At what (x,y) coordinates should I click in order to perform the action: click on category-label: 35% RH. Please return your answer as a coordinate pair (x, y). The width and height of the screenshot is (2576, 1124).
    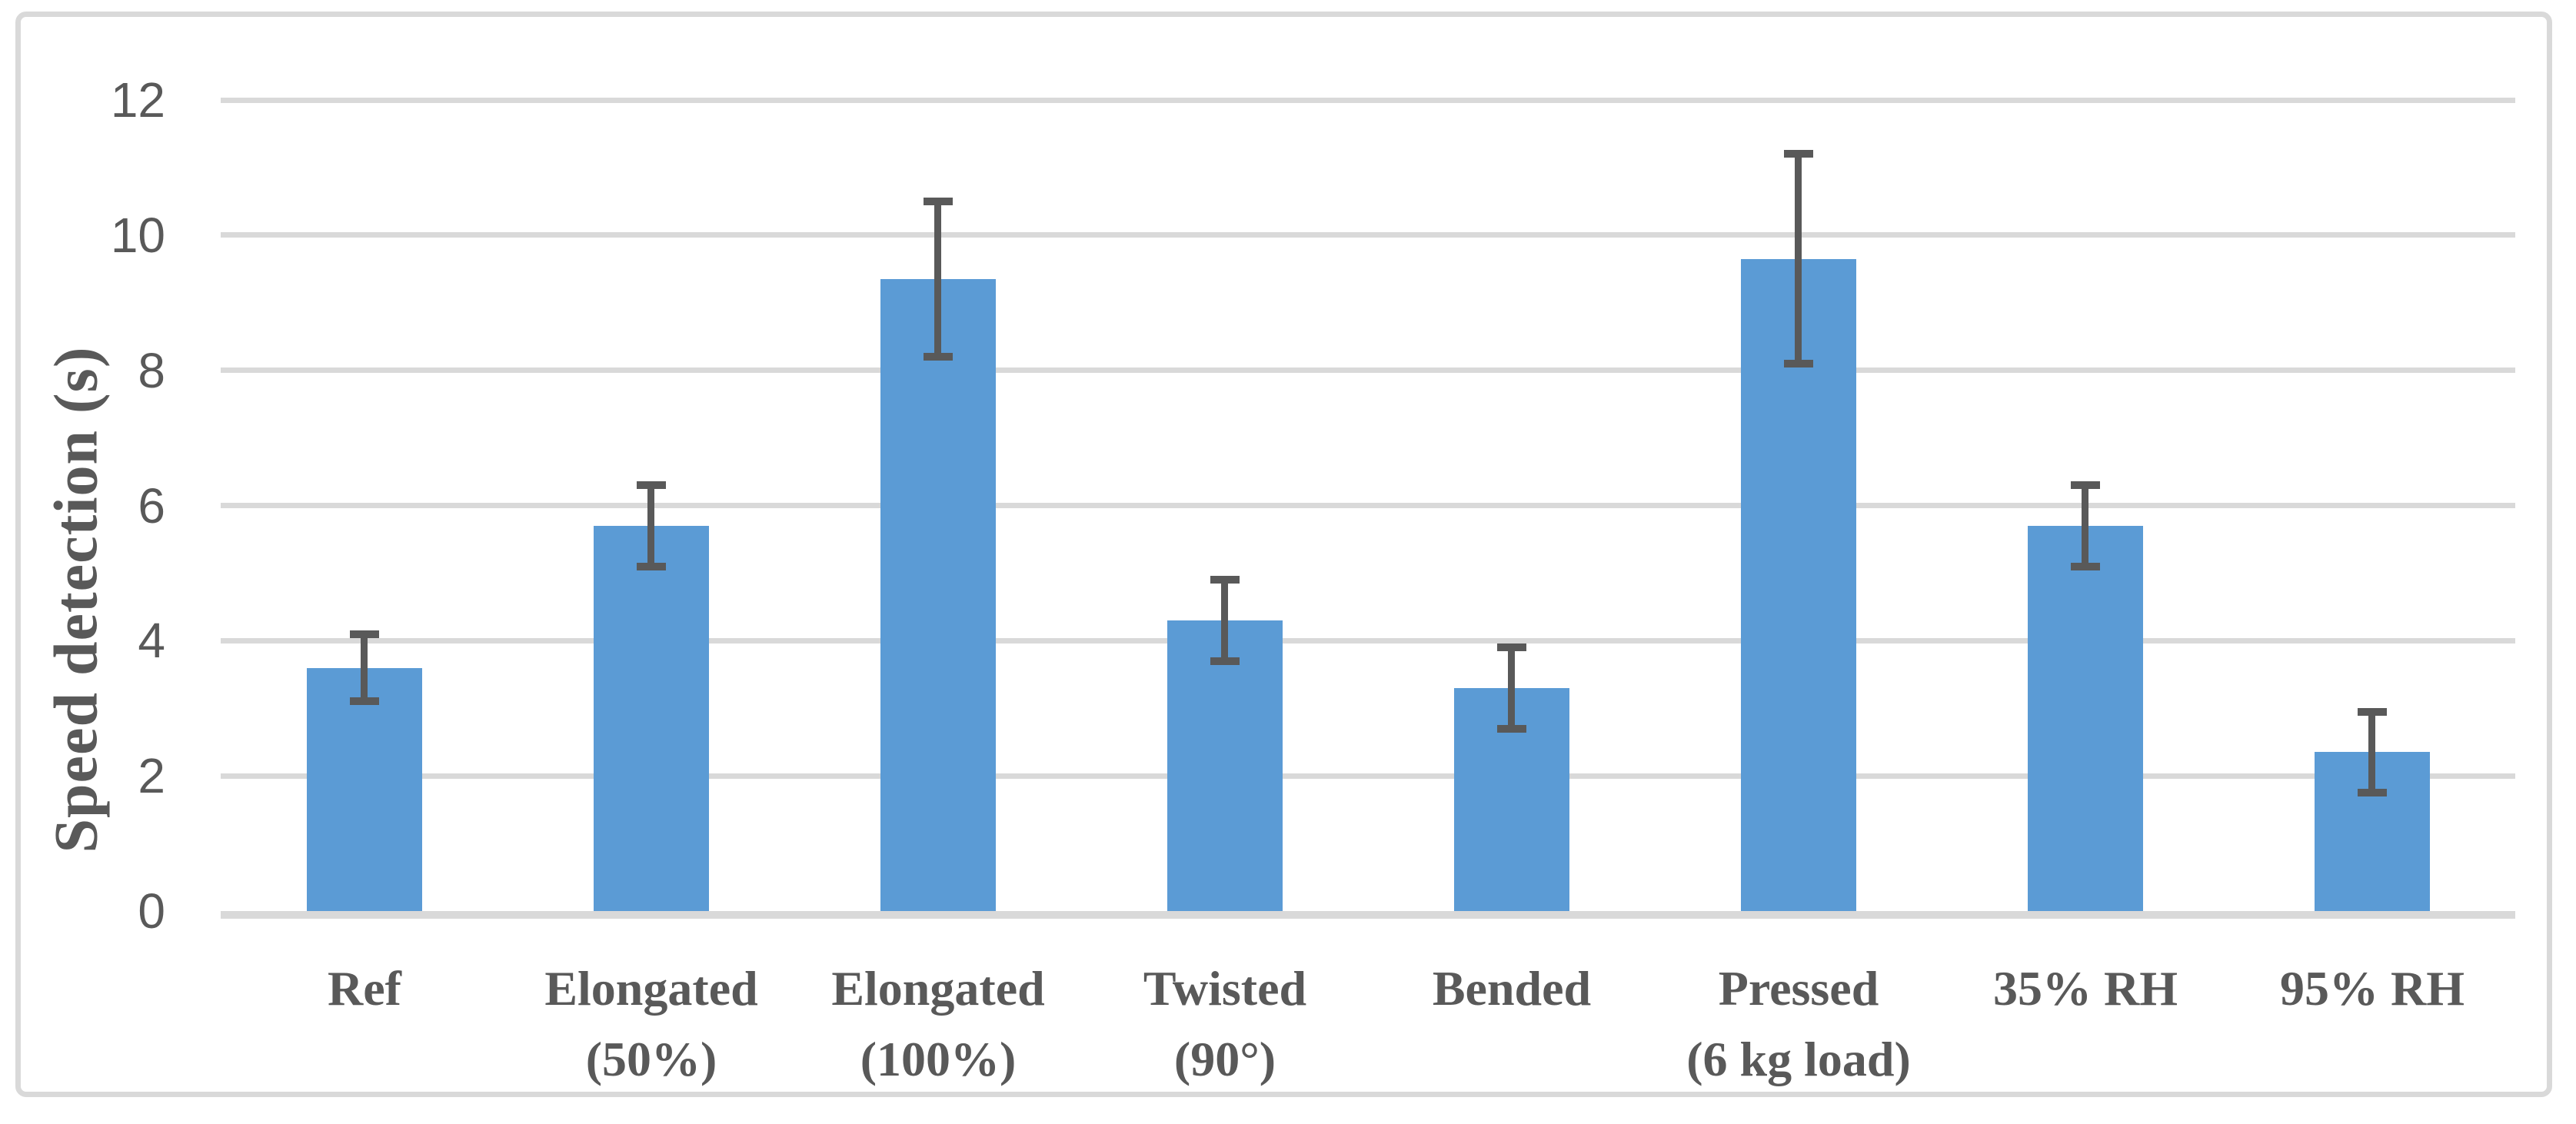
    Looking at the image, I should click on (2085, 988).